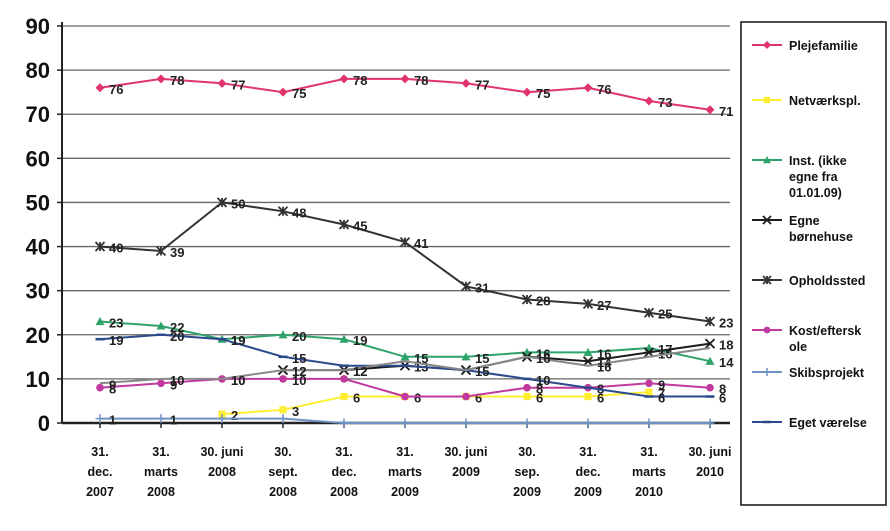 This screenshot has height=531, width=890. Describe the element at coordinates (805, 46) in the screenshot. I see `legend-item: Plejefamilie` at that location.